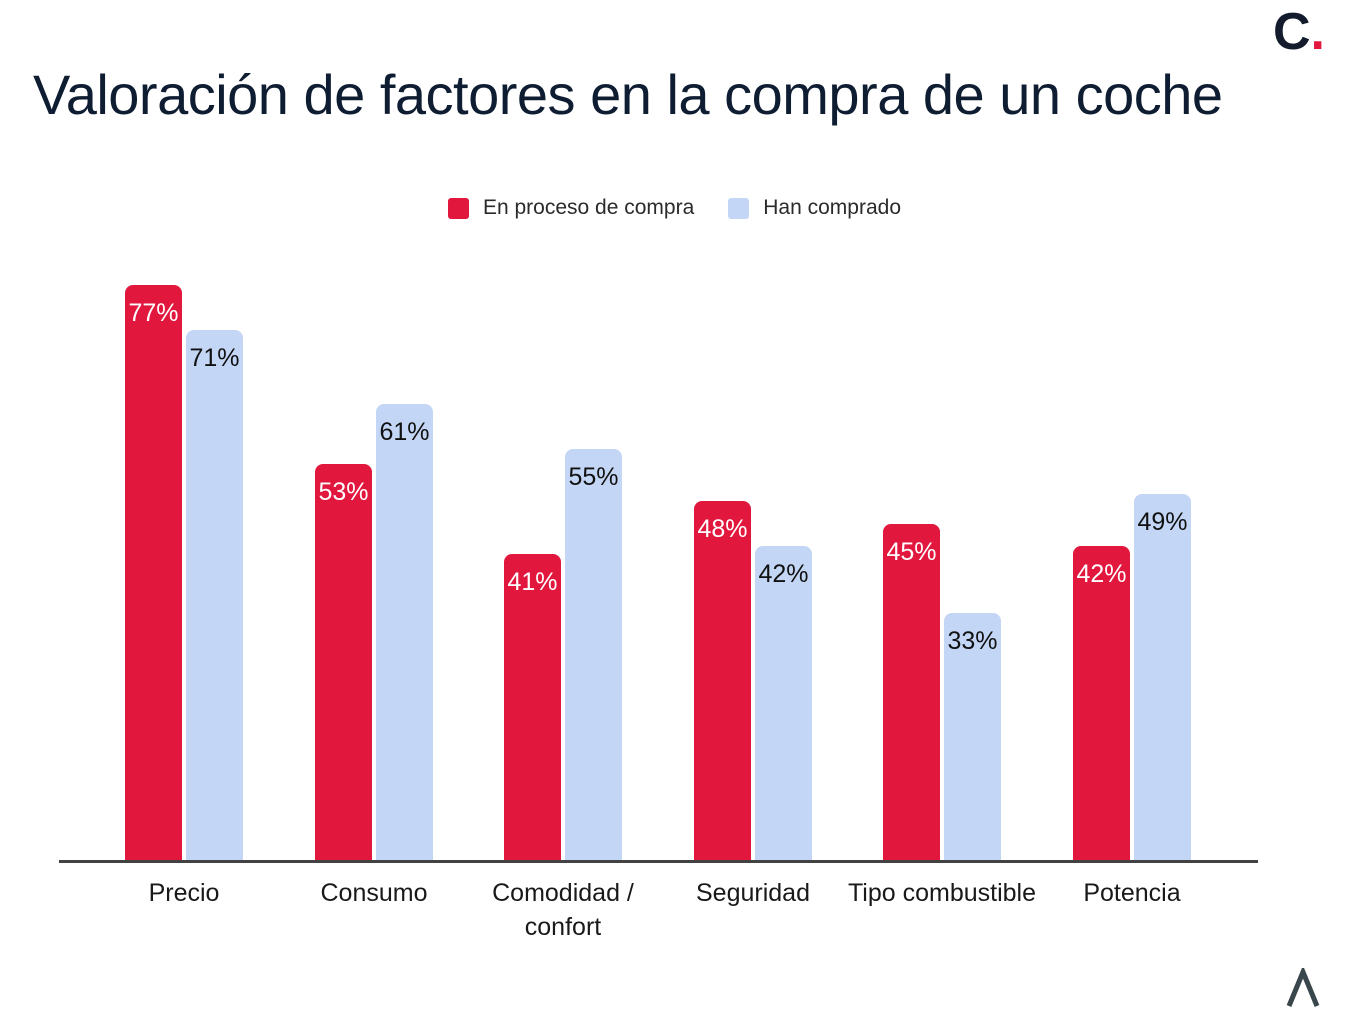 The width and height of the screenshot is (1349, 1016). Describe the element at coordinates (972, 641) in the screenshot. I see `bar-value-label-tipo-combustible-series-1: 33%` at that location.